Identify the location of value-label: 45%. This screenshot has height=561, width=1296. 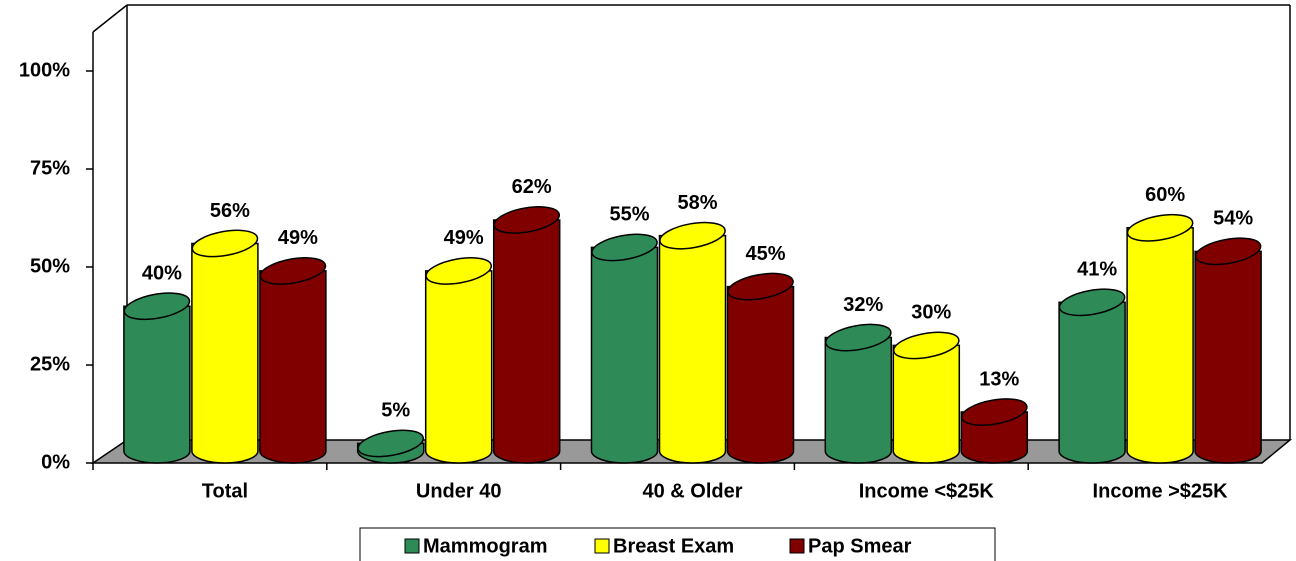
(765, 254).